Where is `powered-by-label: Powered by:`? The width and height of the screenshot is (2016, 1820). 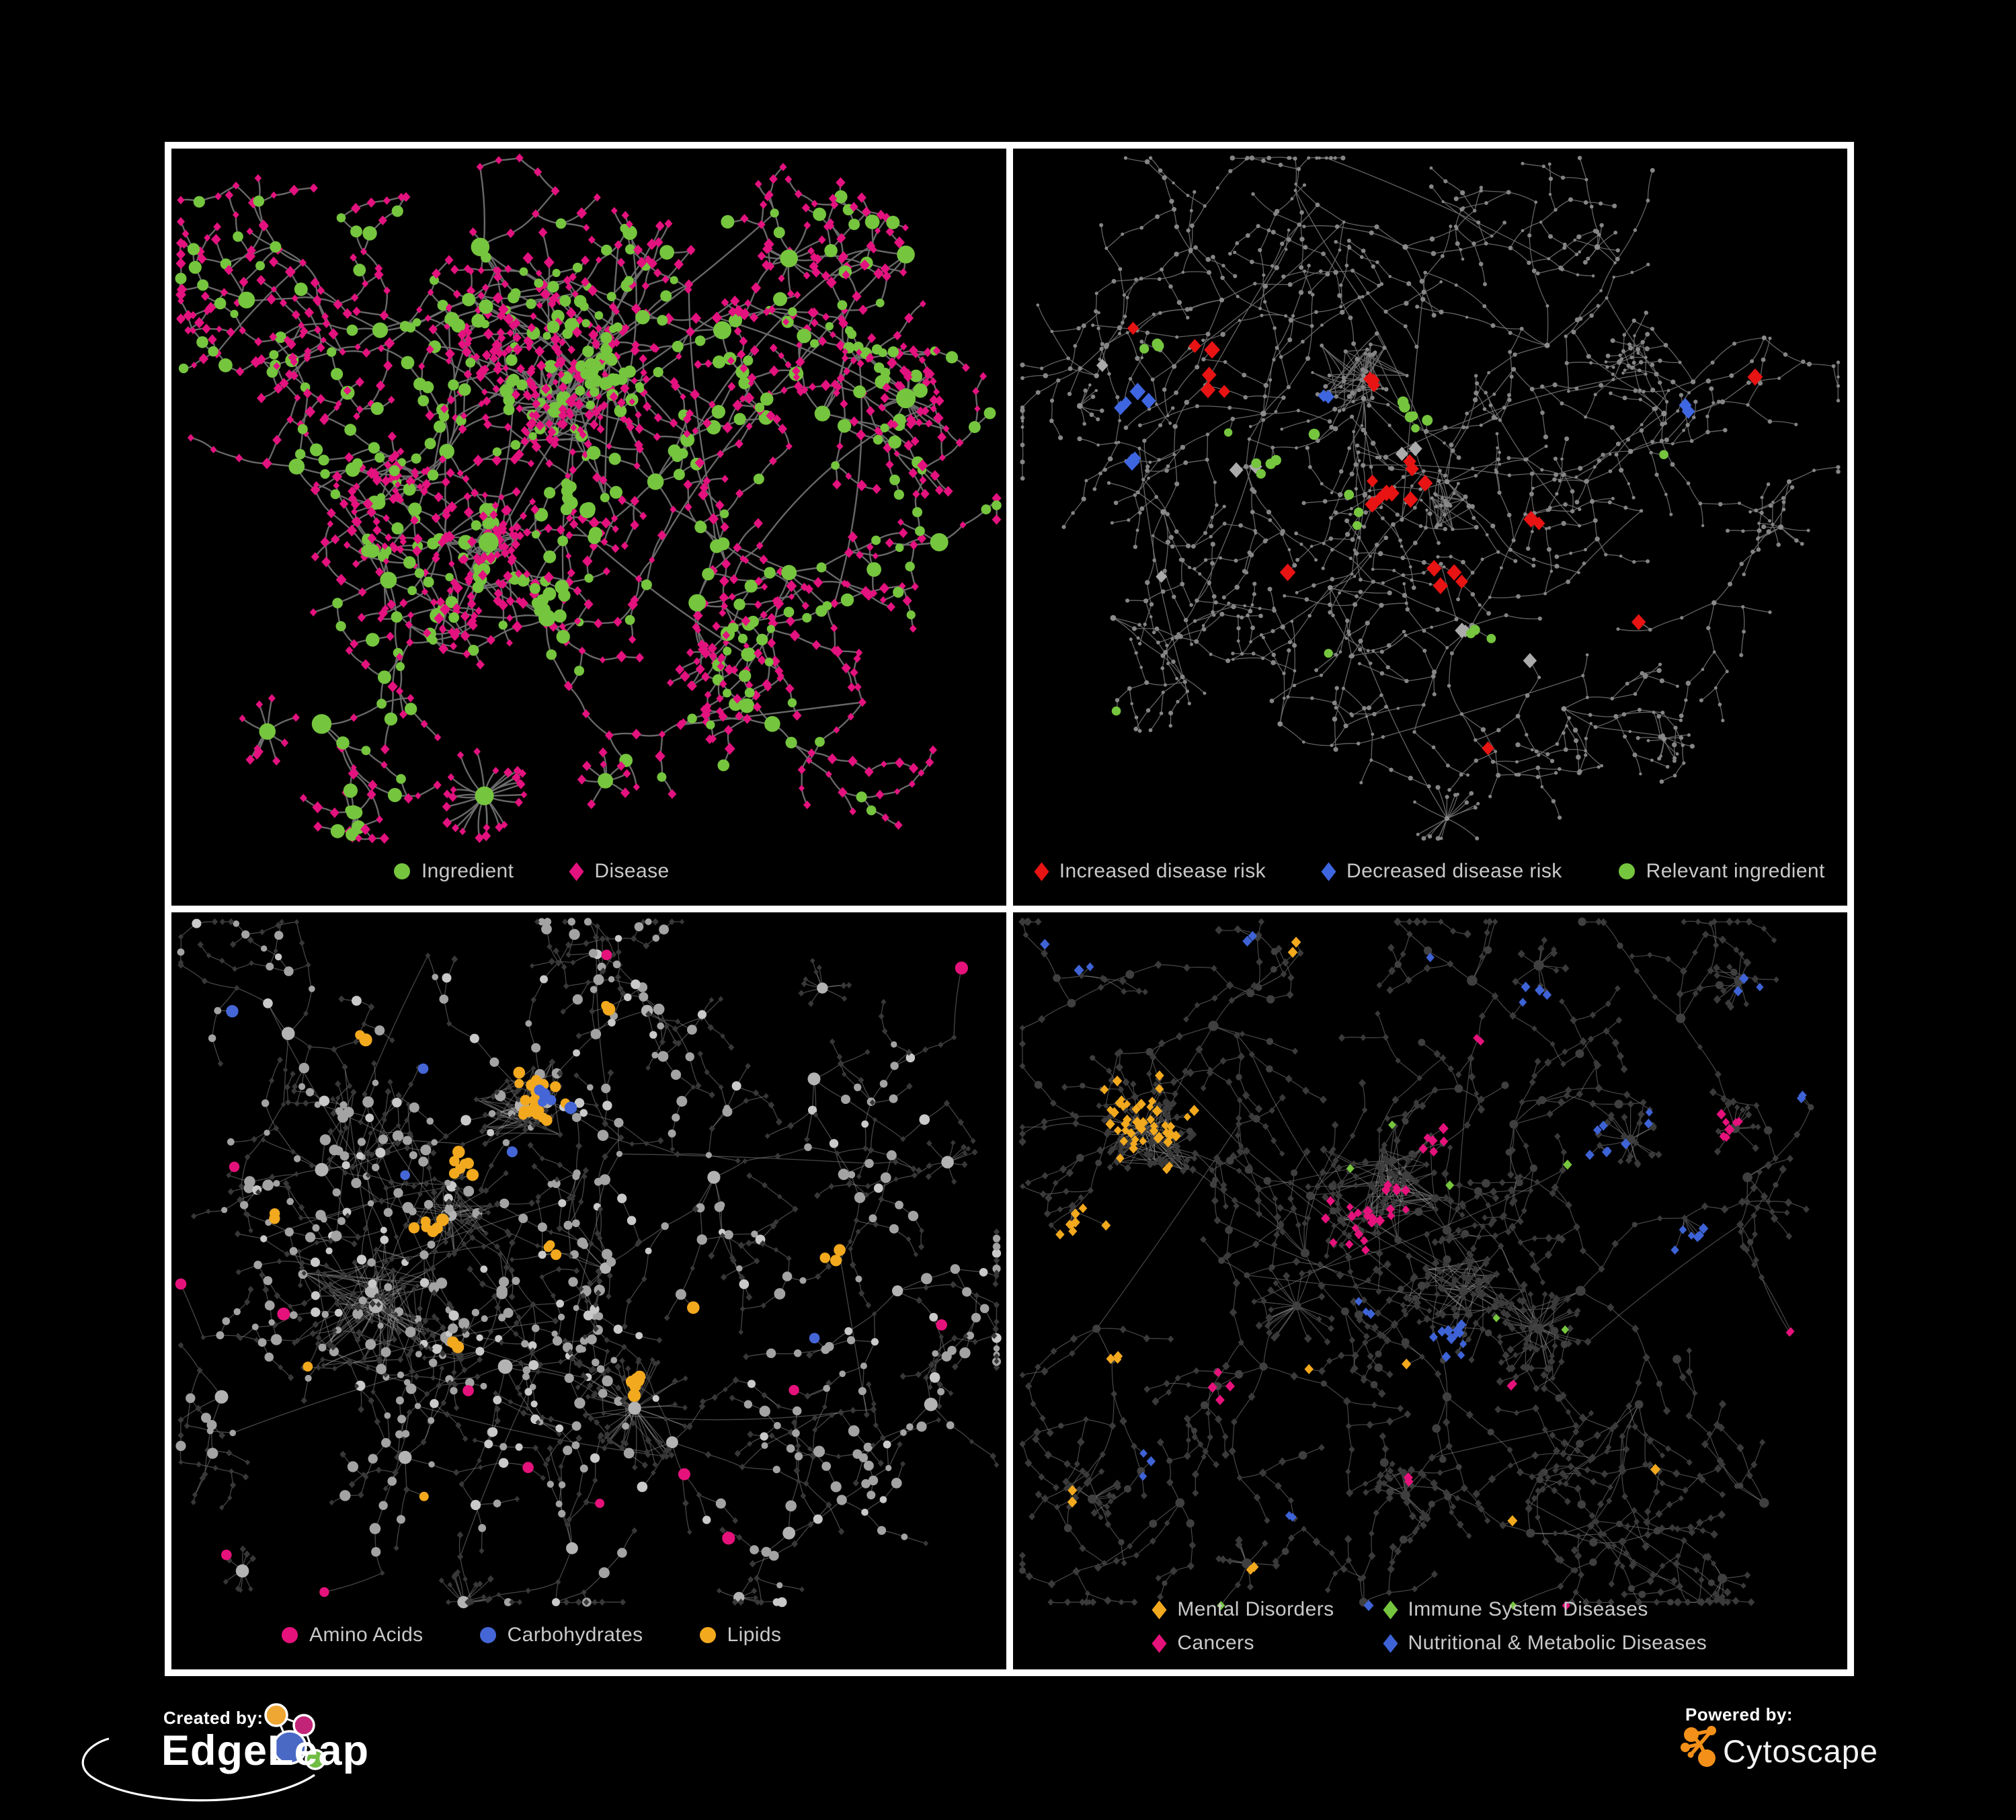
powered-by-label: Powered by: is located at coordinates (1739, 1714).